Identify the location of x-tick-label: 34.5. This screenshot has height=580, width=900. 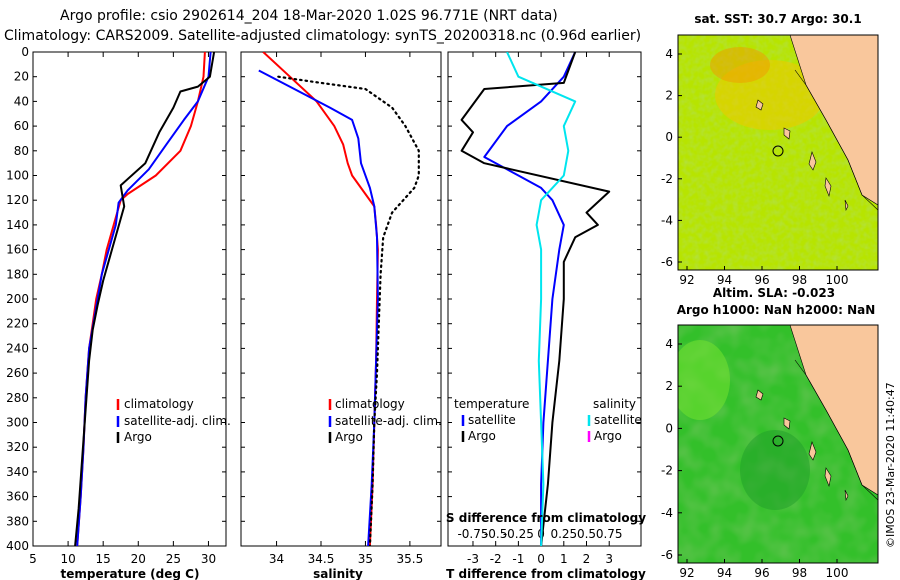
(321, 559).